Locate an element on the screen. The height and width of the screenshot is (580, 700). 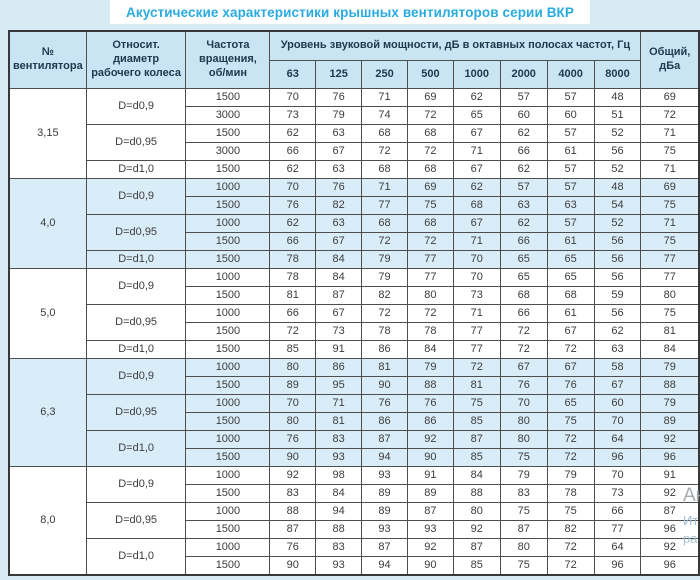
spl-cell: 81 is located at coordinates (476, 385).